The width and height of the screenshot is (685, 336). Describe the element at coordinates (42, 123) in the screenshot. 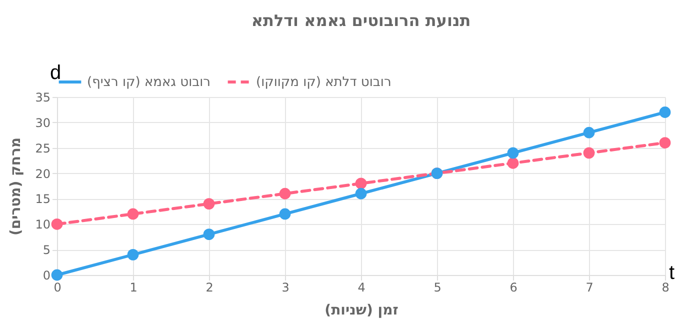

I see `y-tick-label: 30` at that location.